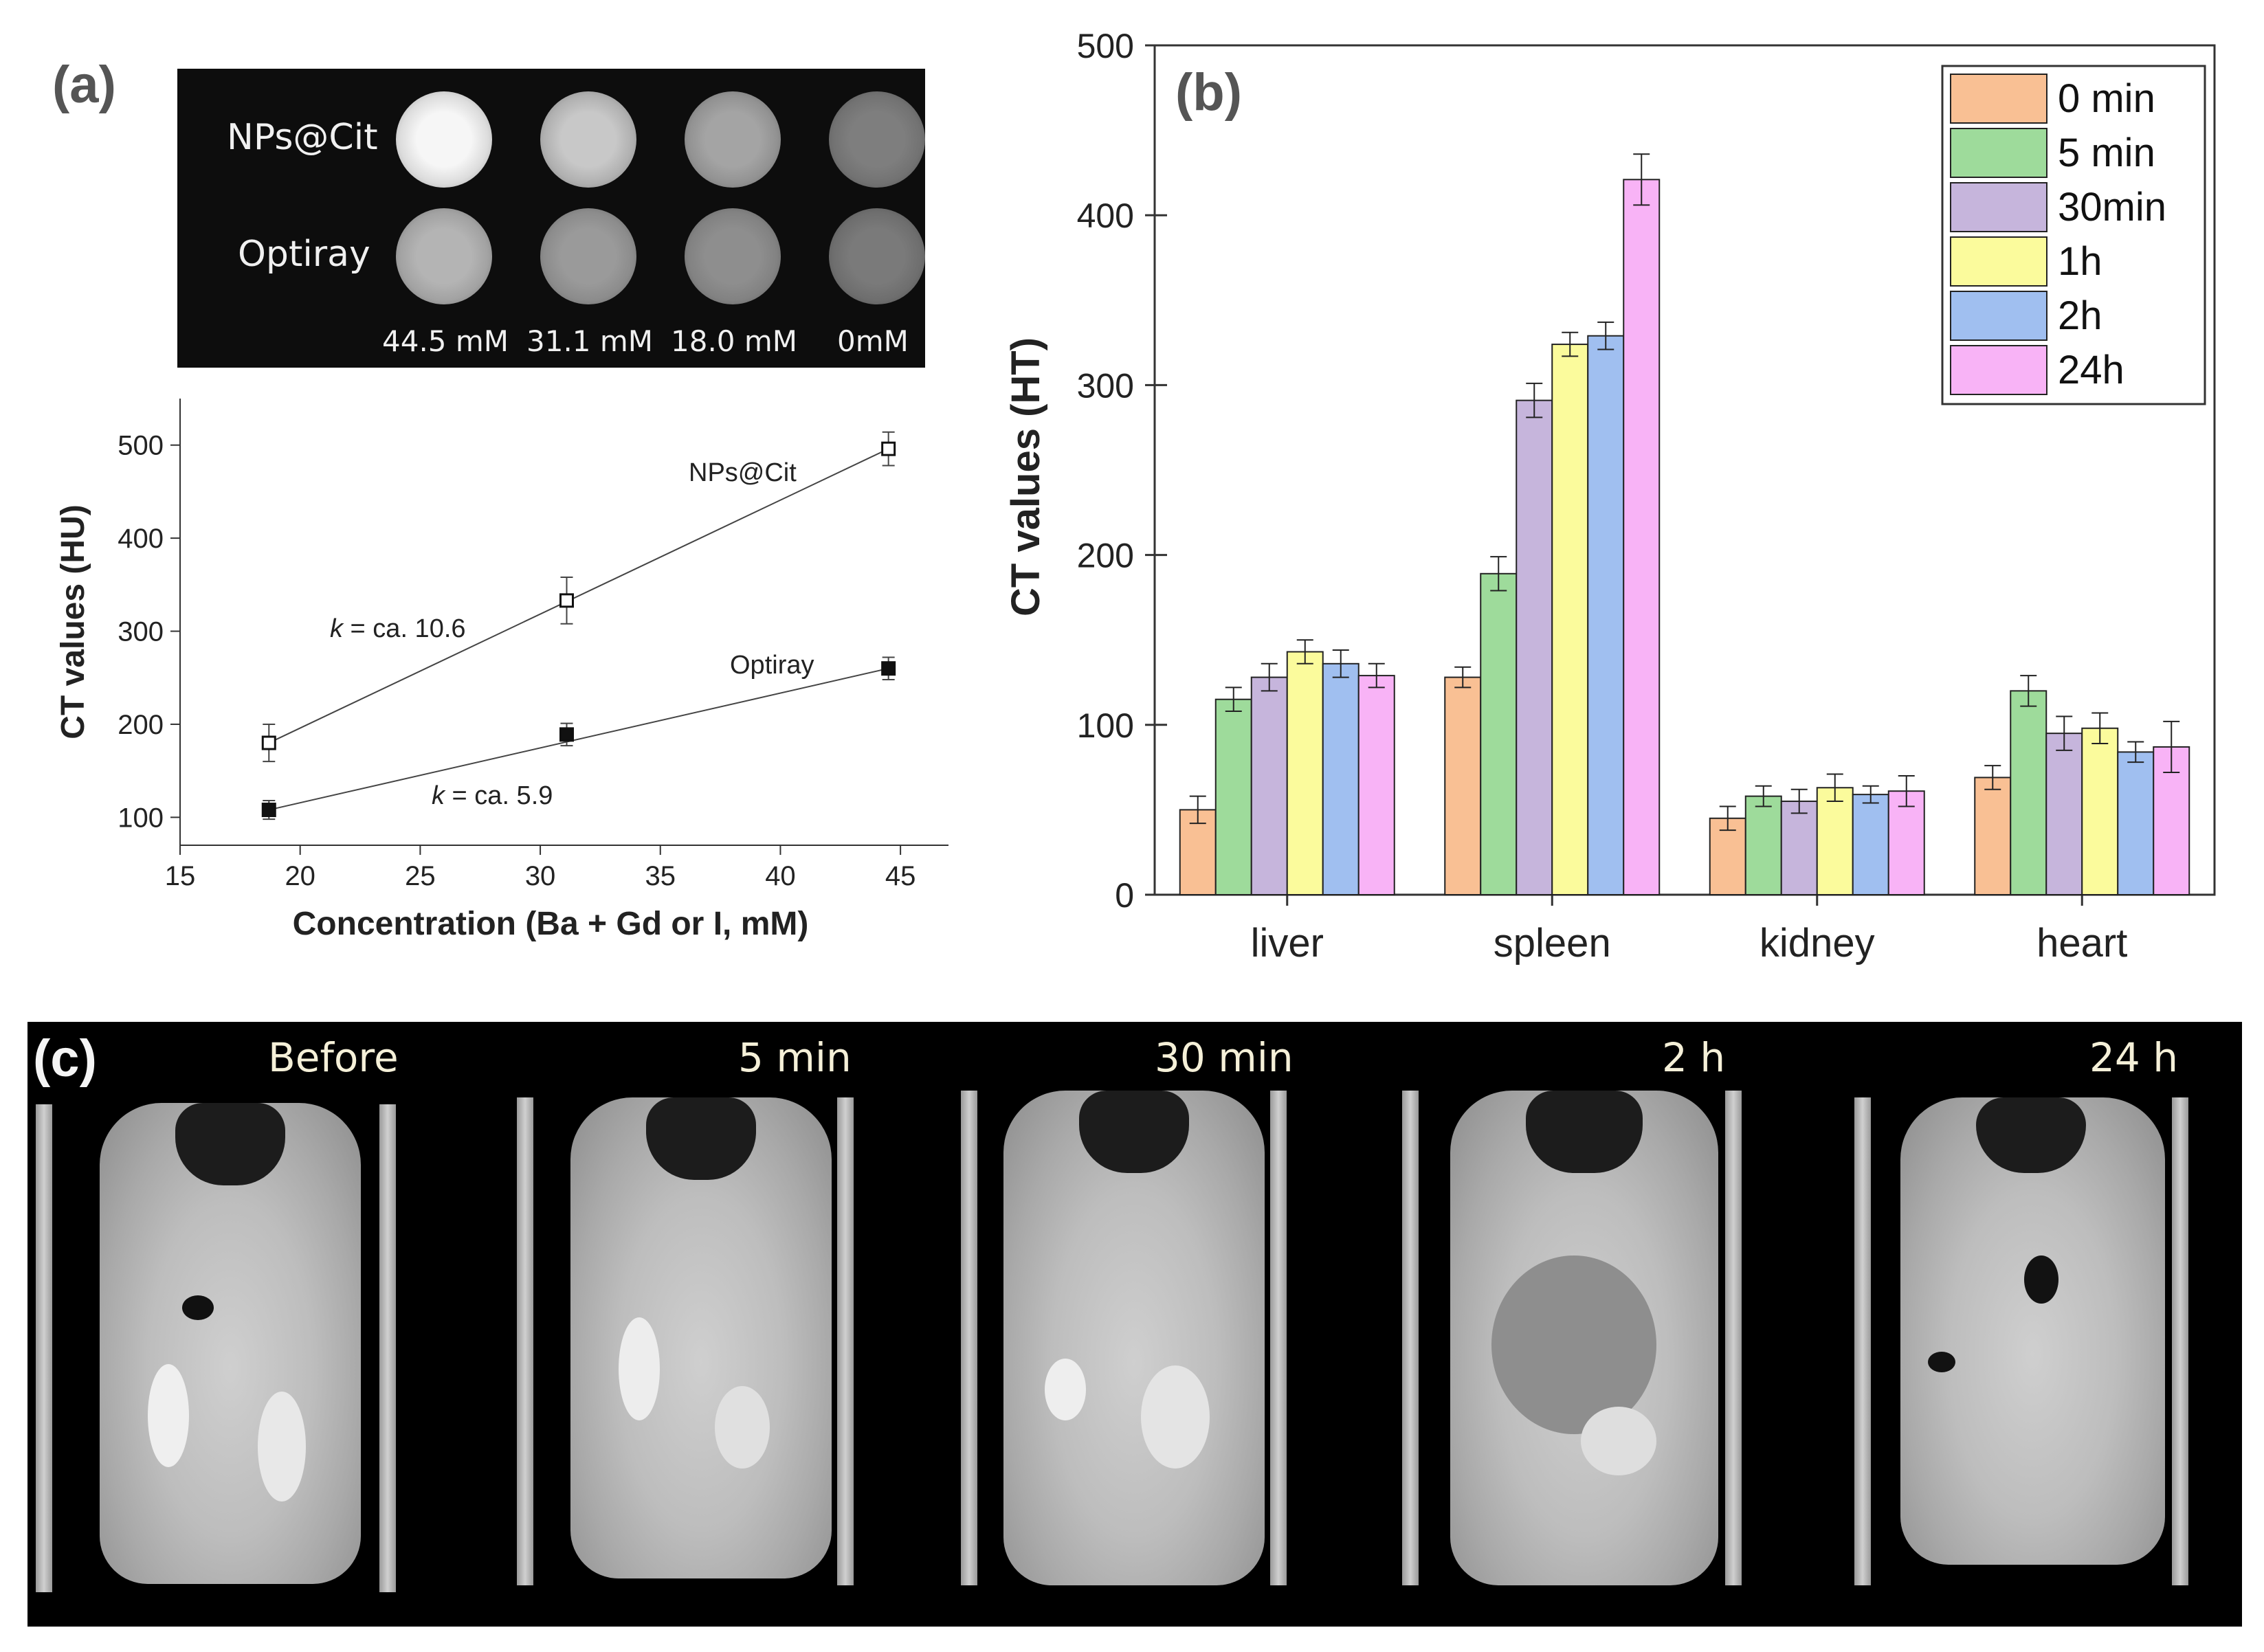 The image size is (2264, 1652). What do you see at coordinates (2112, 207) in the screenshot?
I see `legend-label: 30min` at bounding box center [2112, 207].